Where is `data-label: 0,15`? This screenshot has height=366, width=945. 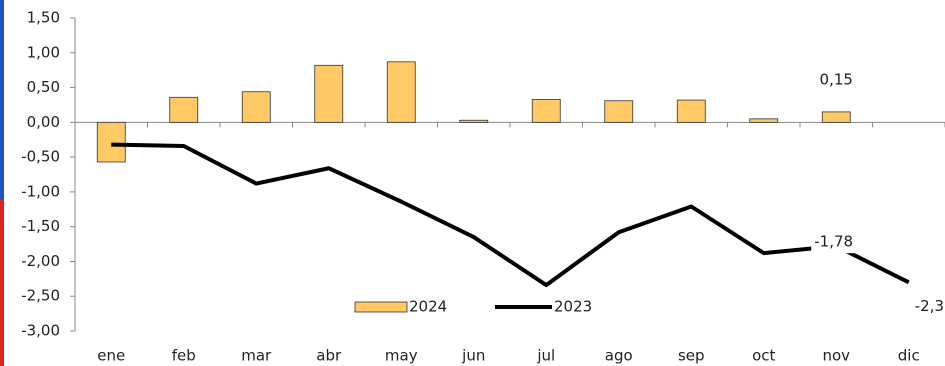 data-label: 0,15 is located at coordinates (836, 79).